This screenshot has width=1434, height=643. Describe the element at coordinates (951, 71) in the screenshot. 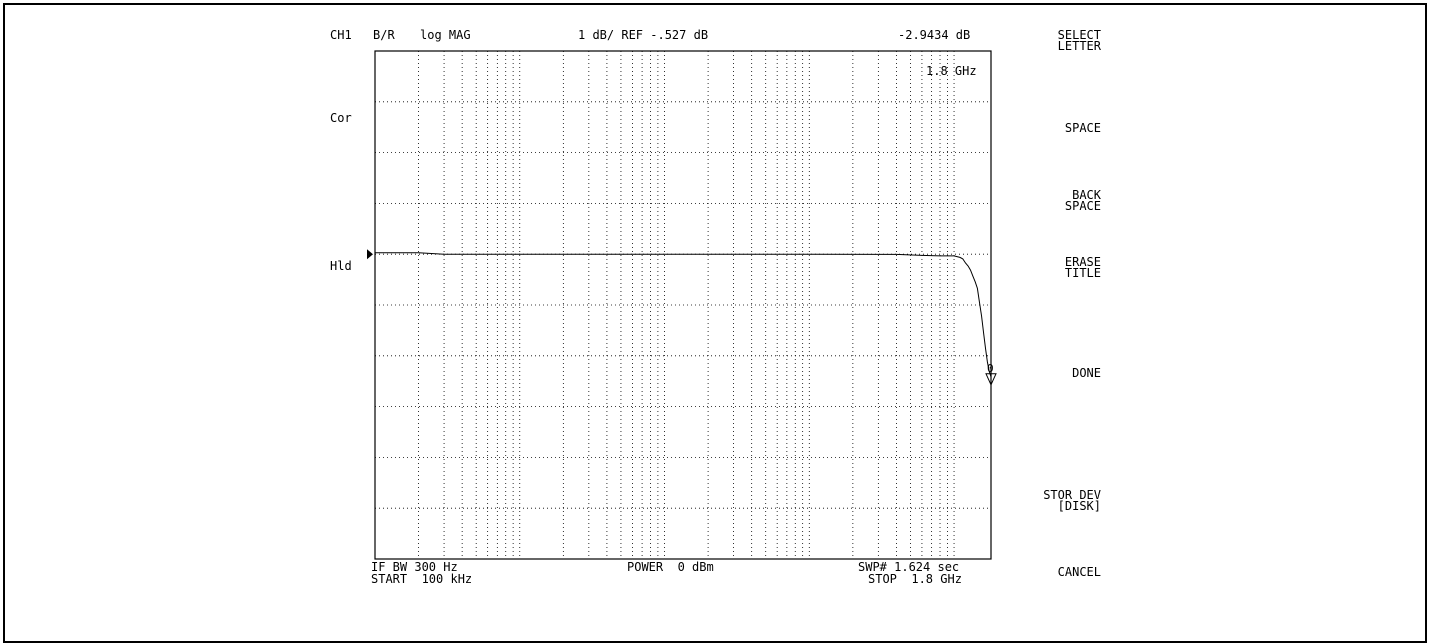

I see `marker-frequency-label: 1.8 GHz` at that location.